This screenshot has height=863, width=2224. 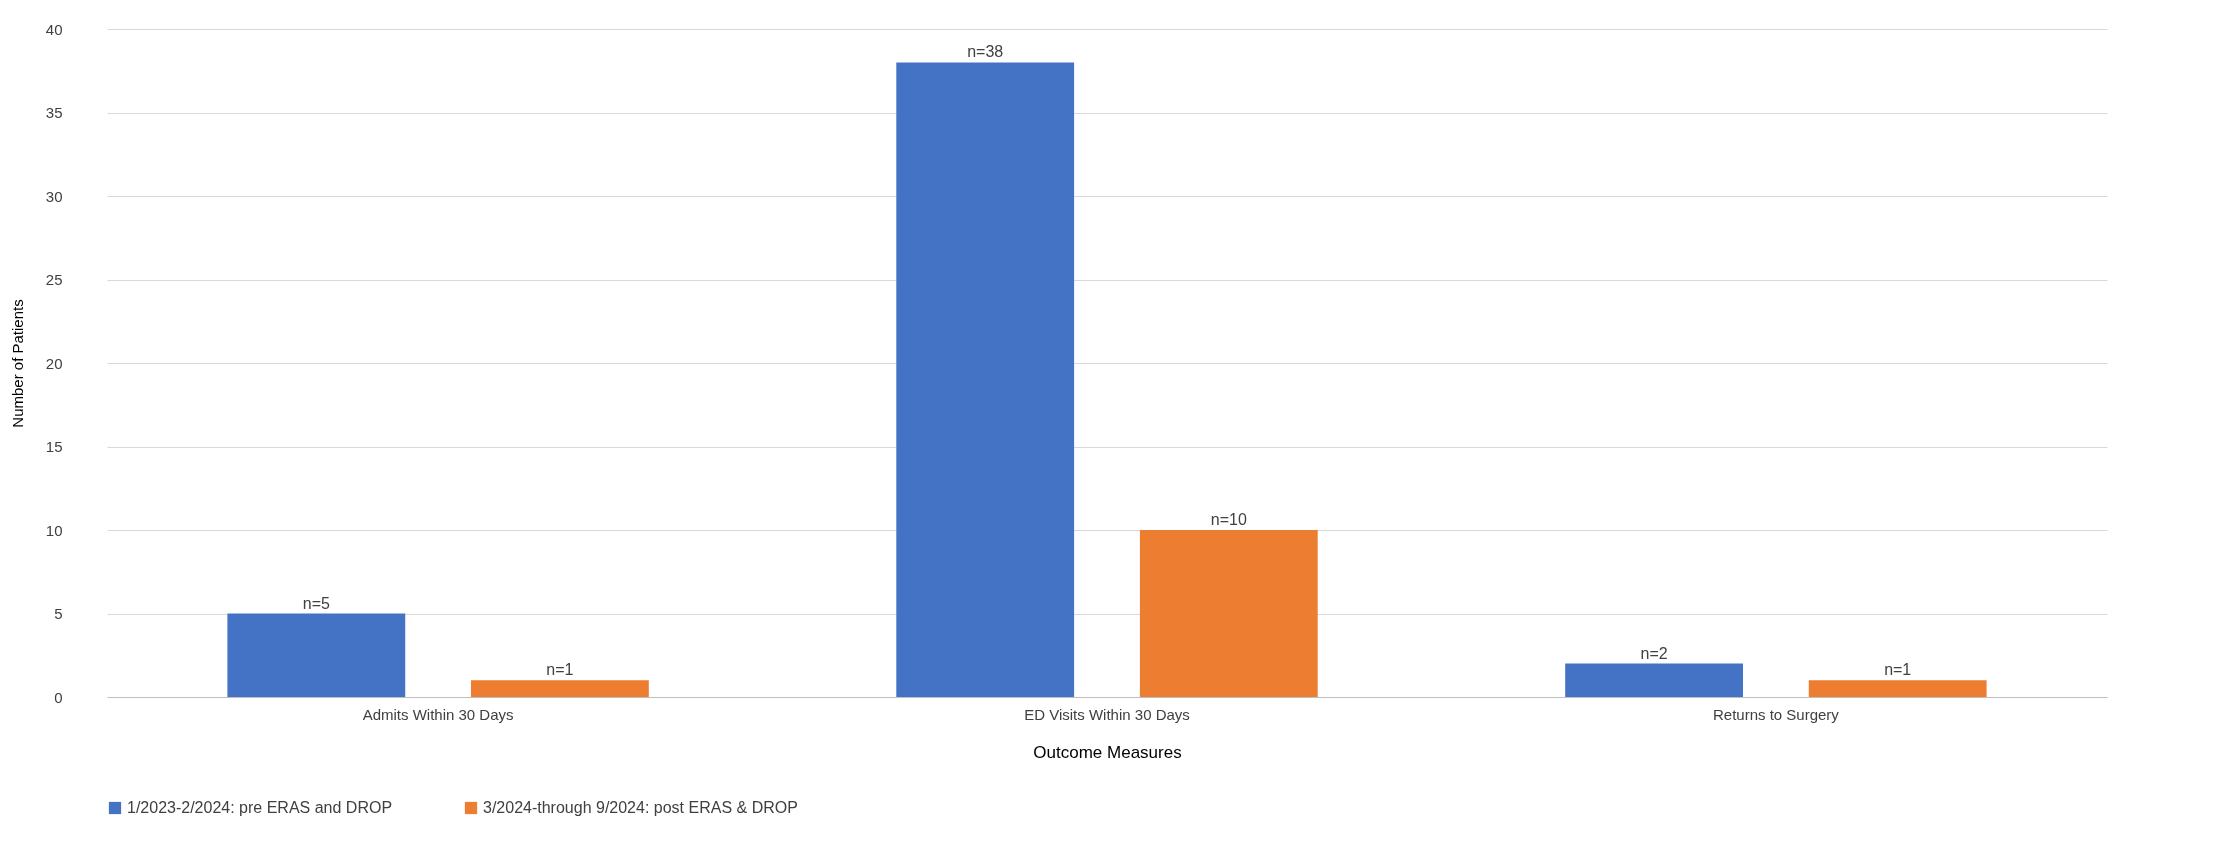 What do you see at coordinates (1107, 752) in the screenshot?
I see `x-axis-title: Outcome Measures` at bounding box center [1107, 752].